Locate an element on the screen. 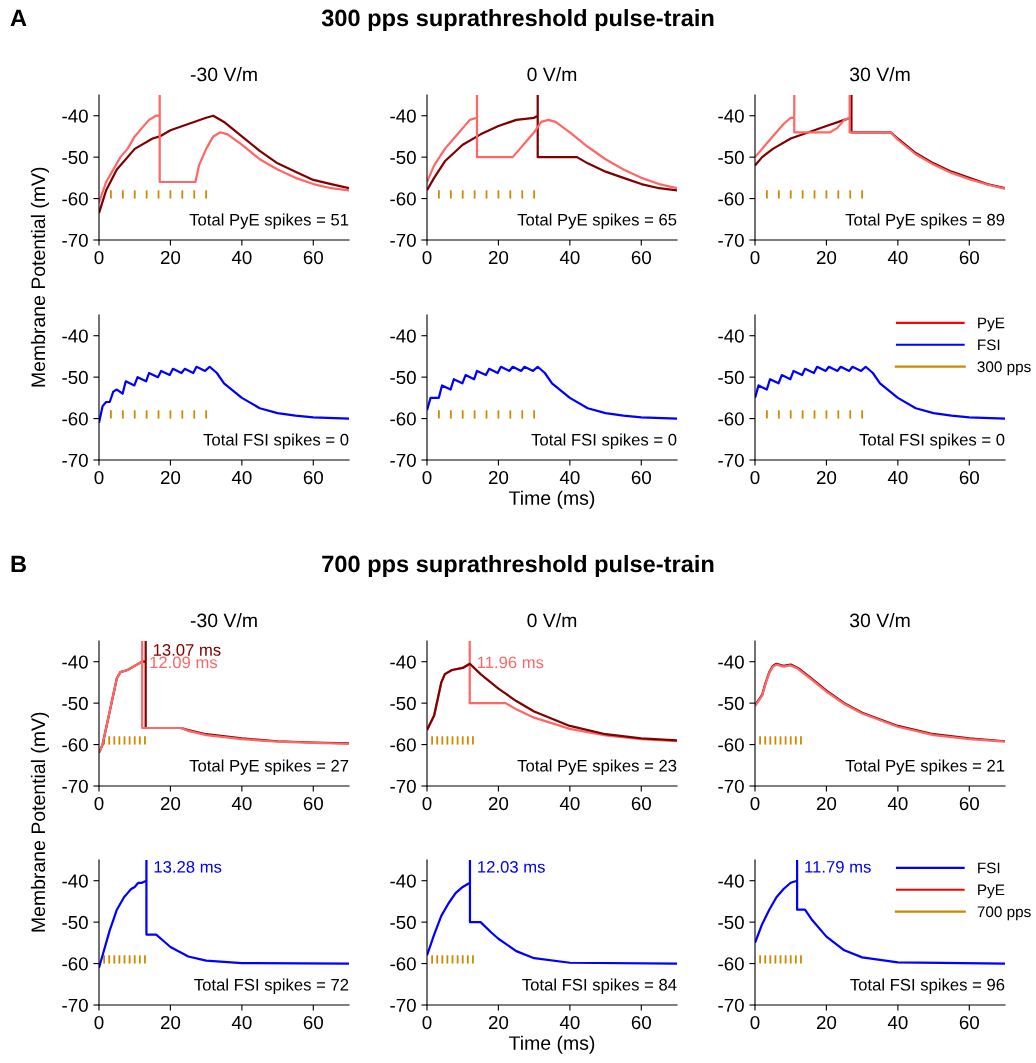 Image resolution: width=1036 pixels, height=1063 pixels. annotation: 11.96 ms is located at coordinates (510, 662).